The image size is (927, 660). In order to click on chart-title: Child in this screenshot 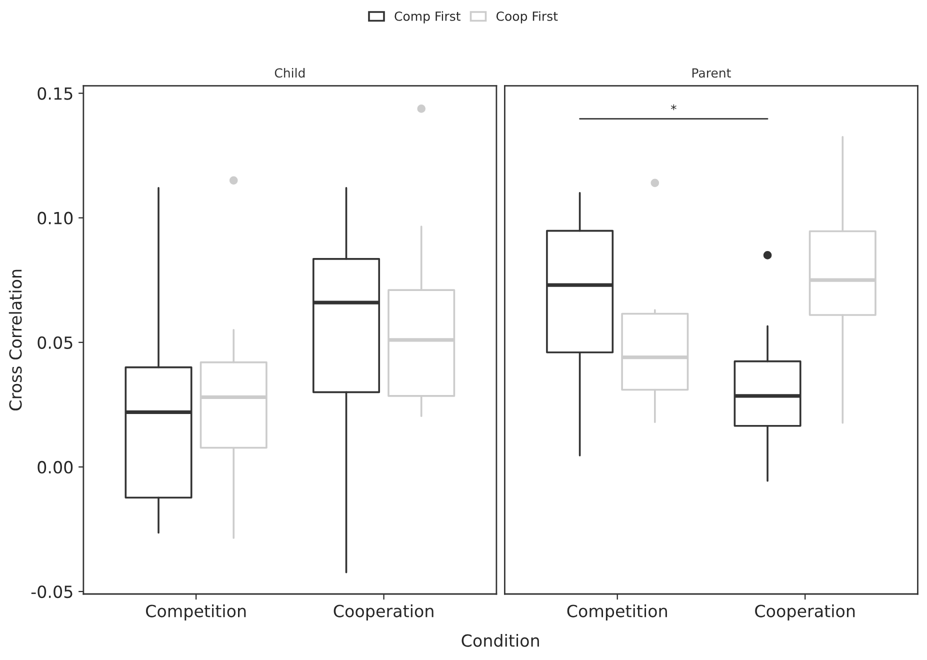, I will do `click(289, 73)`.